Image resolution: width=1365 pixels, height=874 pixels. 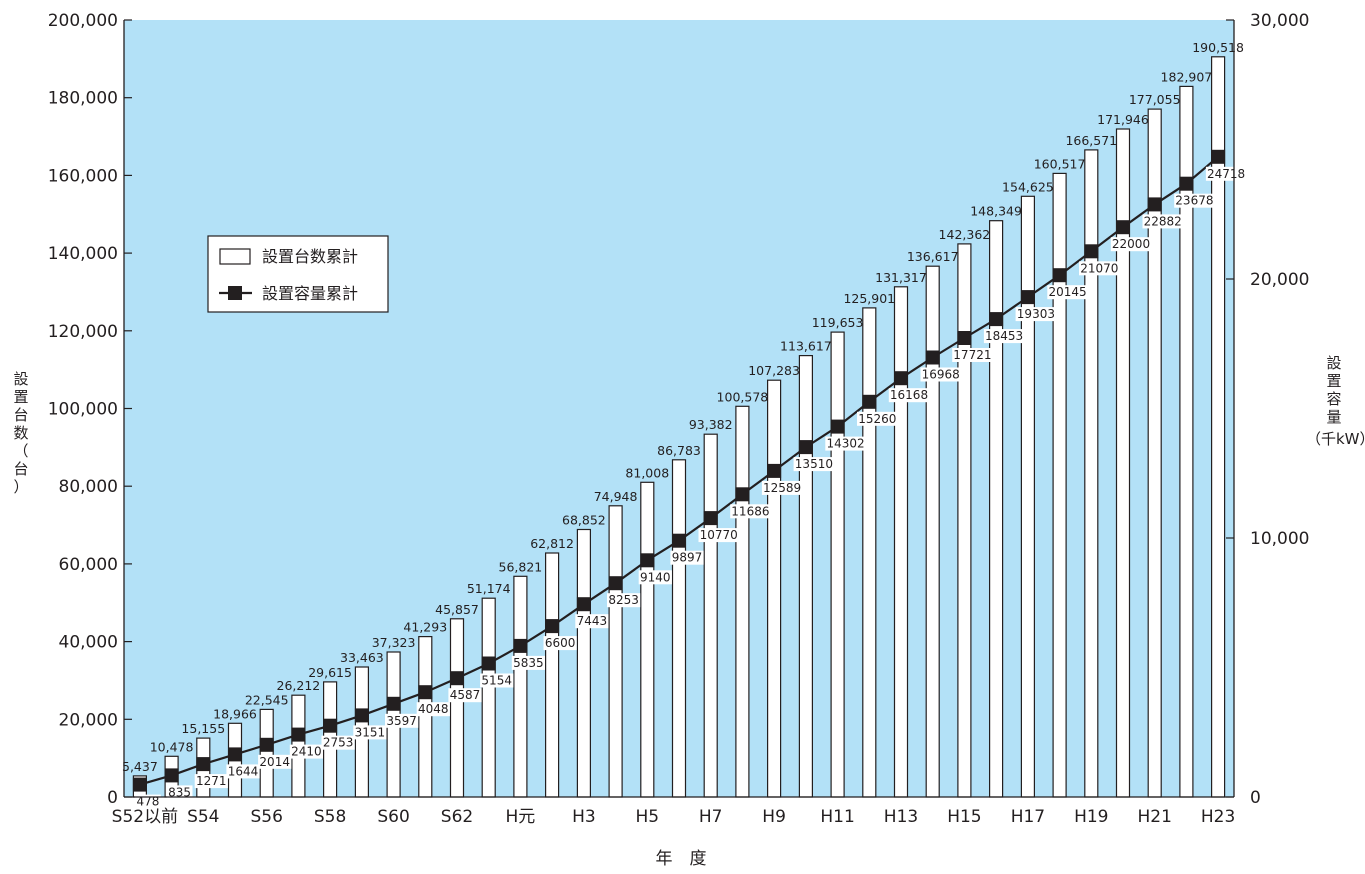 What do you see at coordinates (203, 817) in the screenshot?
I see `x-tick-label-1: S54` at bounding box center [203, 817].